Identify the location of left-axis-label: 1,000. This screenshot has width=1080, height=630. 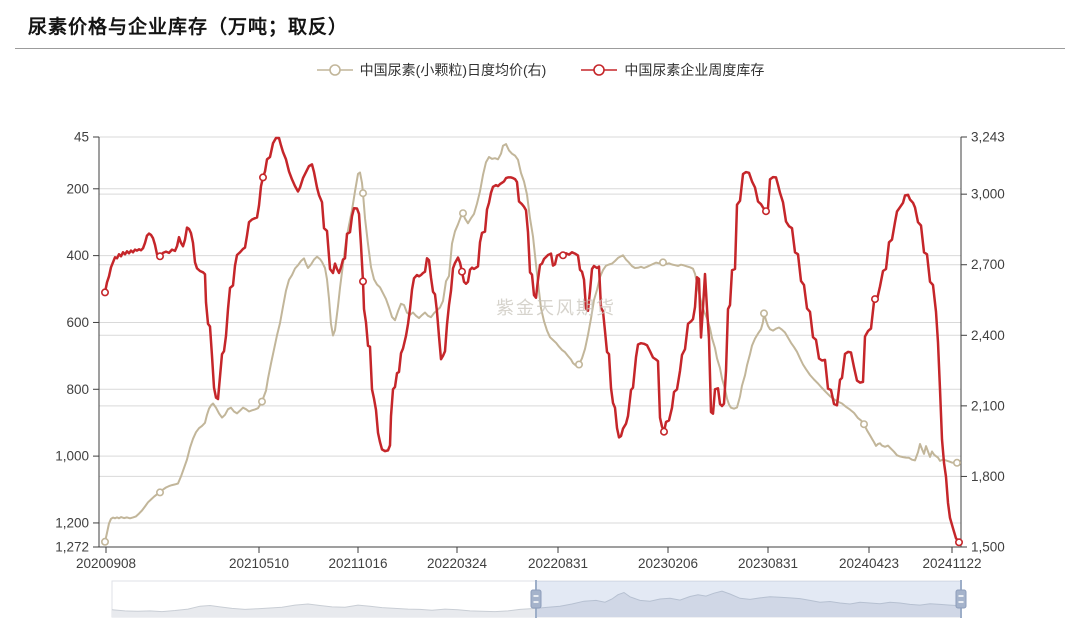
(72, 456).